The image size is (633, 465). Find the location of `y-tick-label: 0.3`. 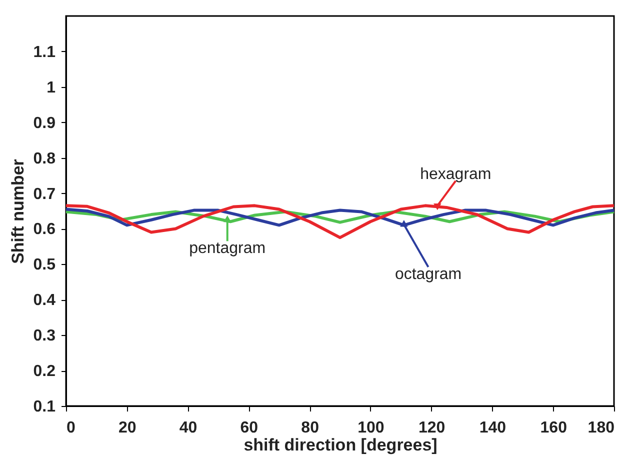

y-tick-label: 0.3 is located at coordinates (44, 336).